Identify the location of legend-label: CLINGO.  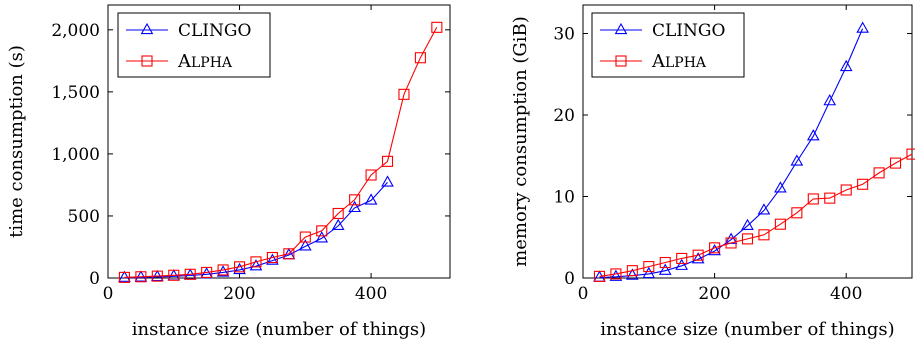
(214, 31).